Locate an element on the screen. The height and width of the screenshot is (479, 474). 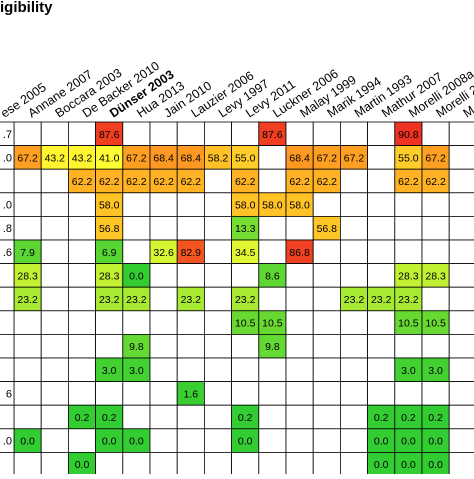
cell-value: 6.9 is located at coordinates (109, 253).